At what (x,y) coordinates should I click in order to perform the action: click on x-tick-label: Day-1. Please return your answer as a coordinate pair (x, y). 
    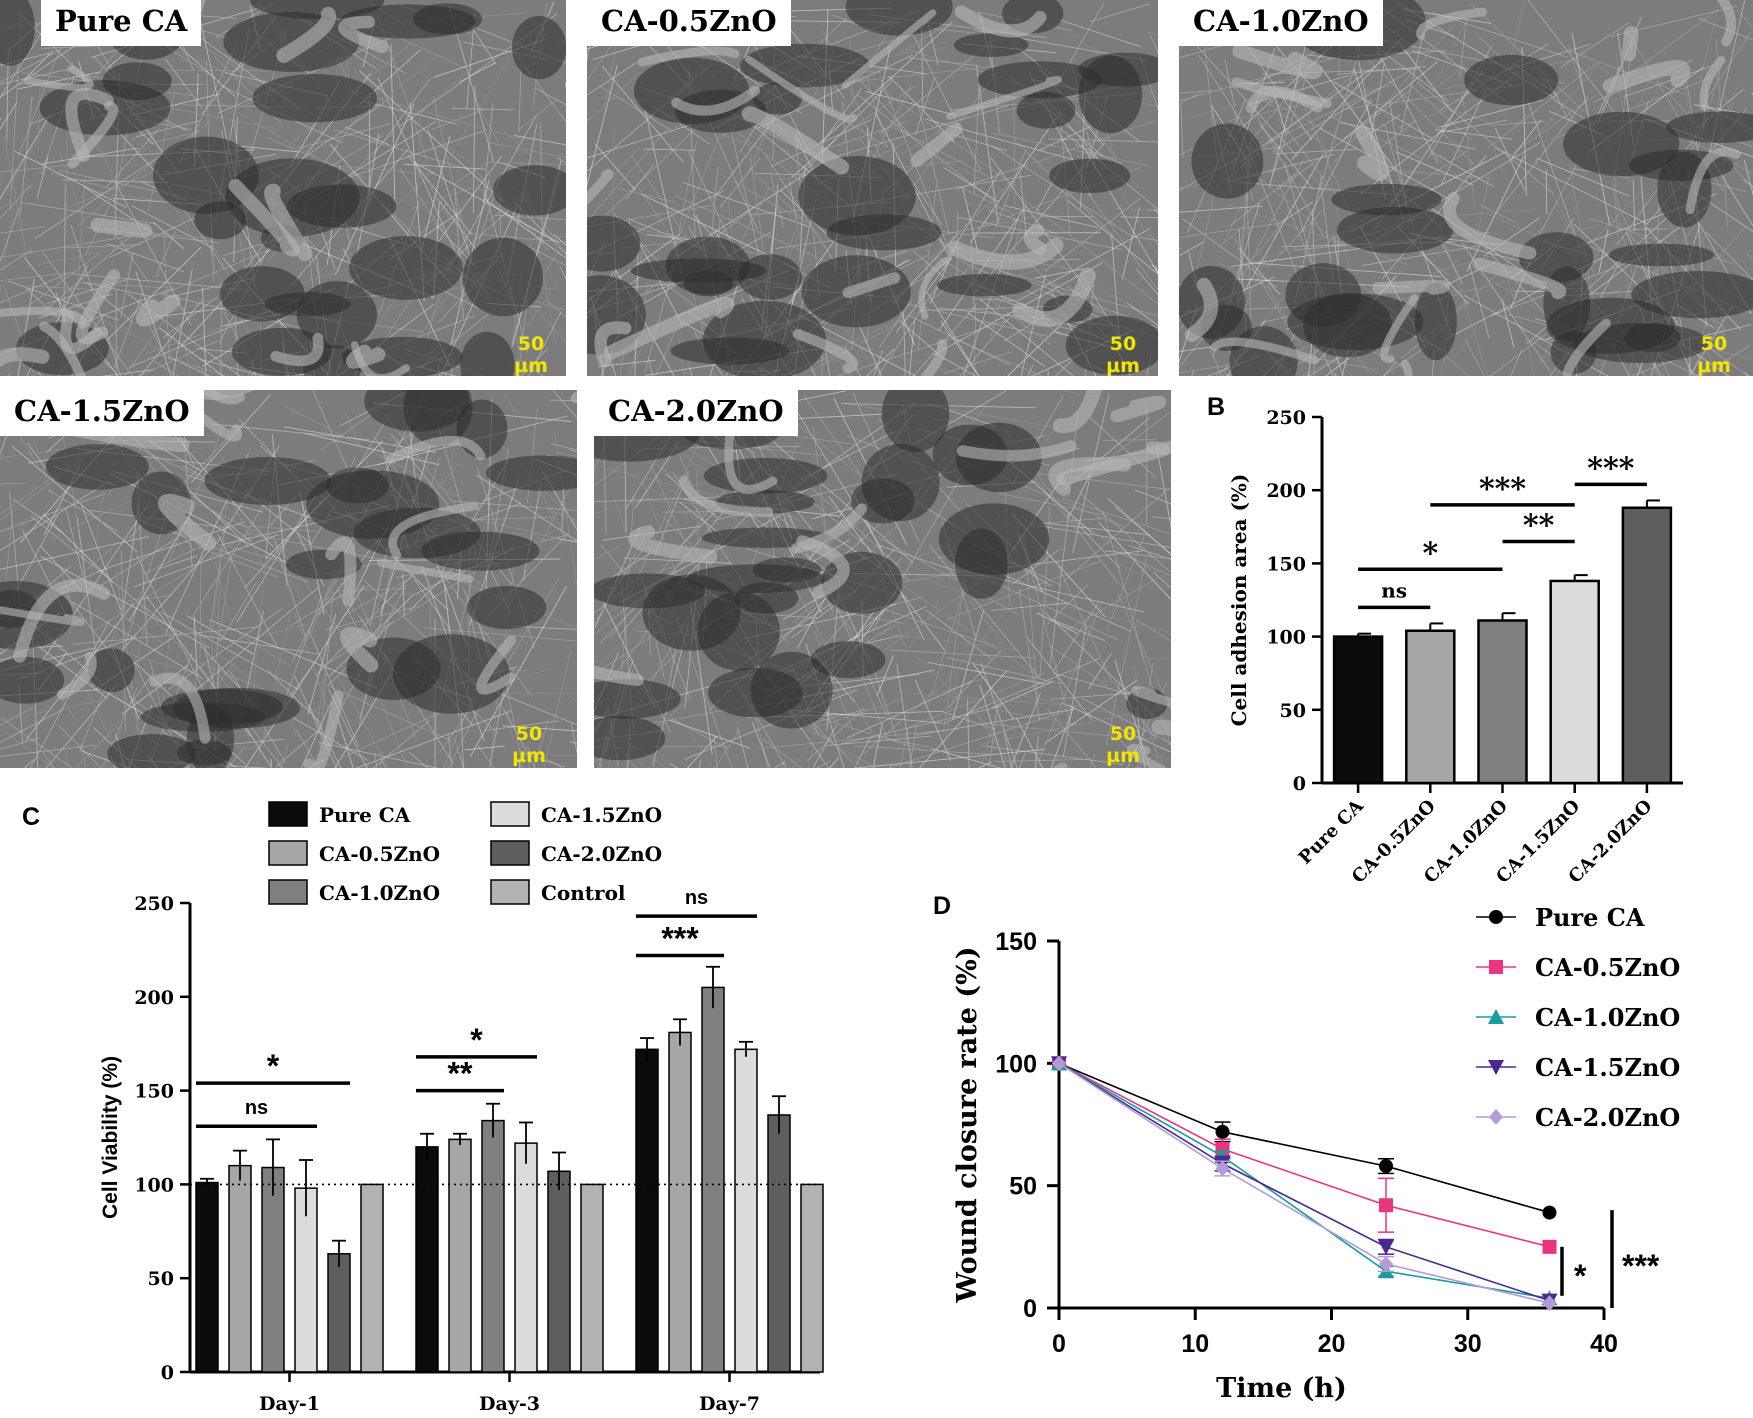
    Looking at the image, I should click on (289, 1404).